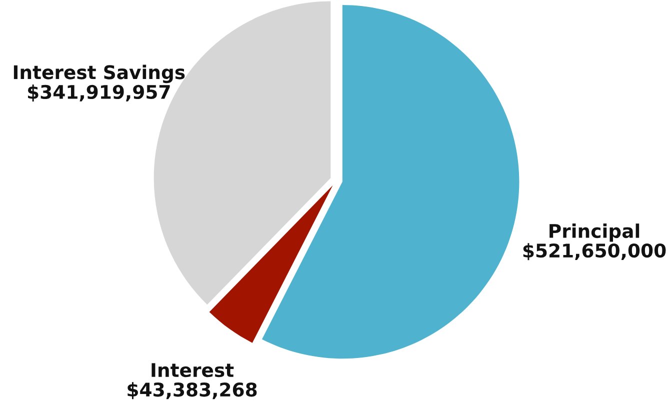  Describe the element at coordinates (192, 391) in the screenshot. I see `data-label: $43,383,268` at that location.